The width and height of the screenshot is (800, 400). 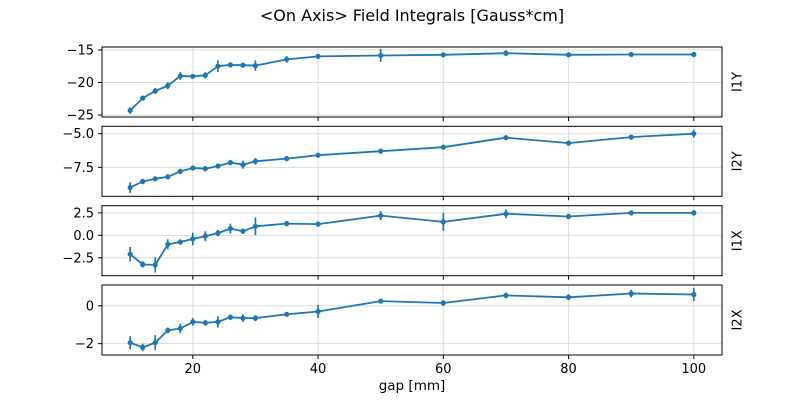 I want to click on right-axis-label: I2X, so click(x=738, y=319).